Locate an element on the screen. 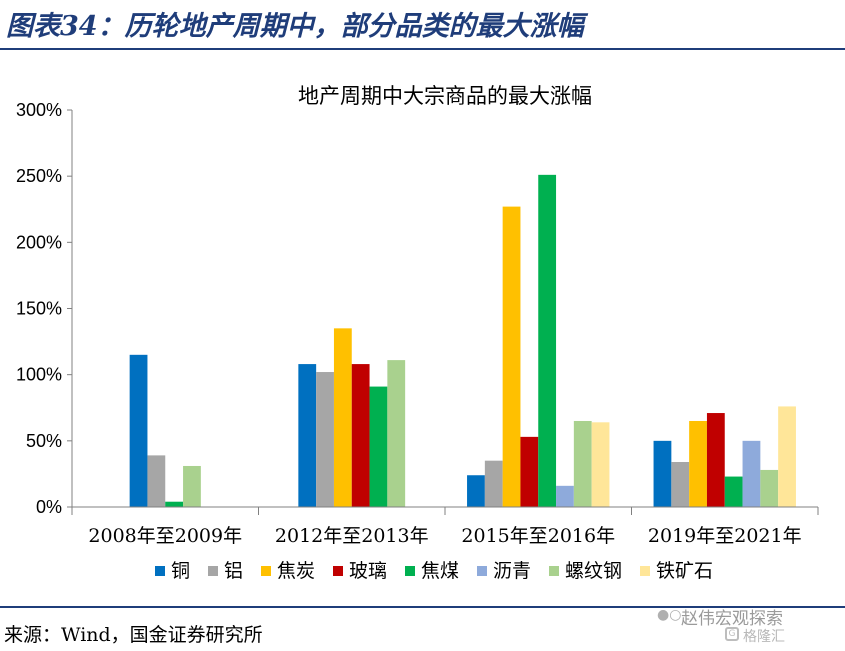  y-tick-label: 250% is located at coordinates (39, 176).